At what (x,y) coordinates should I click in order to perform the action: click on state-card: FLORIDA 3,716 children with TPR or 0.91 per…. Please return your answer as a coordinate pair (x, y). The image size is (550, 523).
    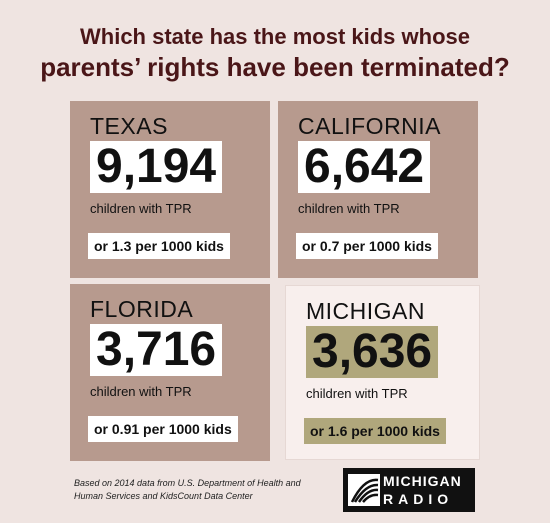
    Looking at the image, I should click on (170, 372).